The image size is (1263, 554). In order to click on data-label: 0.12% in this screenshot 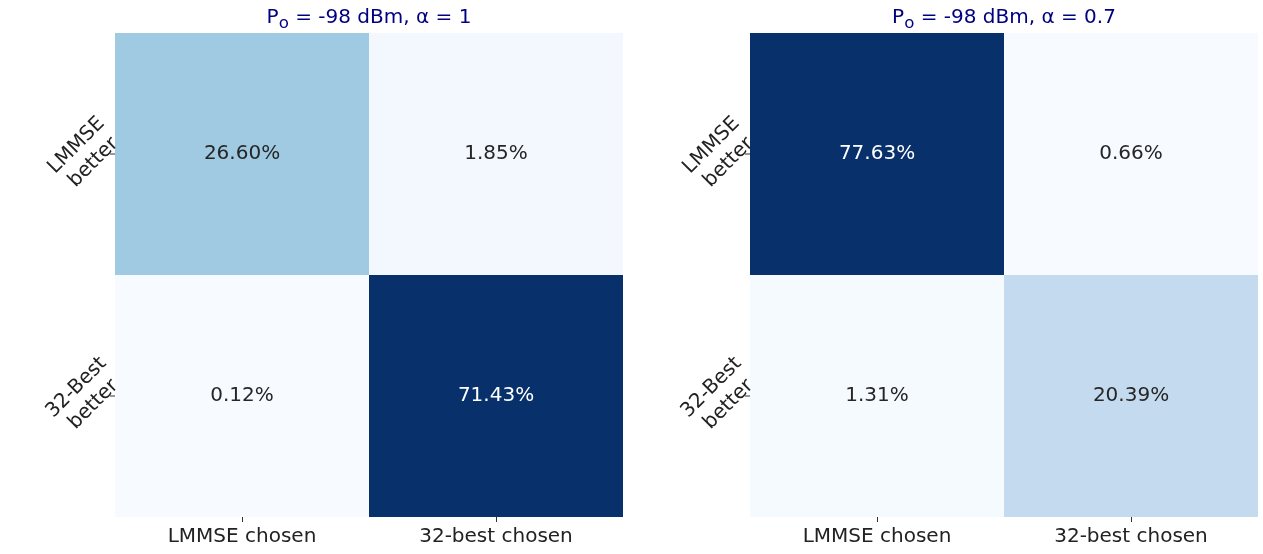, I will do `click(242, 394)`.